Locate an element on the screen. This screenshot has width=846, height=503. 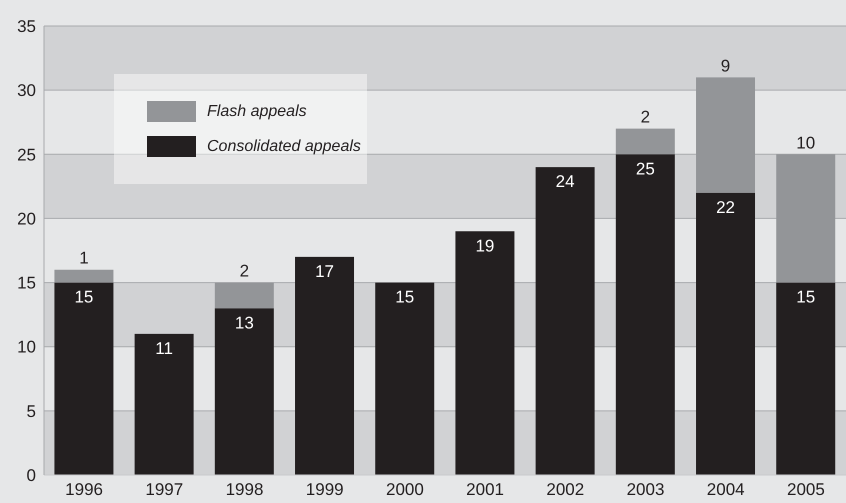
y-tick-label: 15 is located at coordinates (26, 283).